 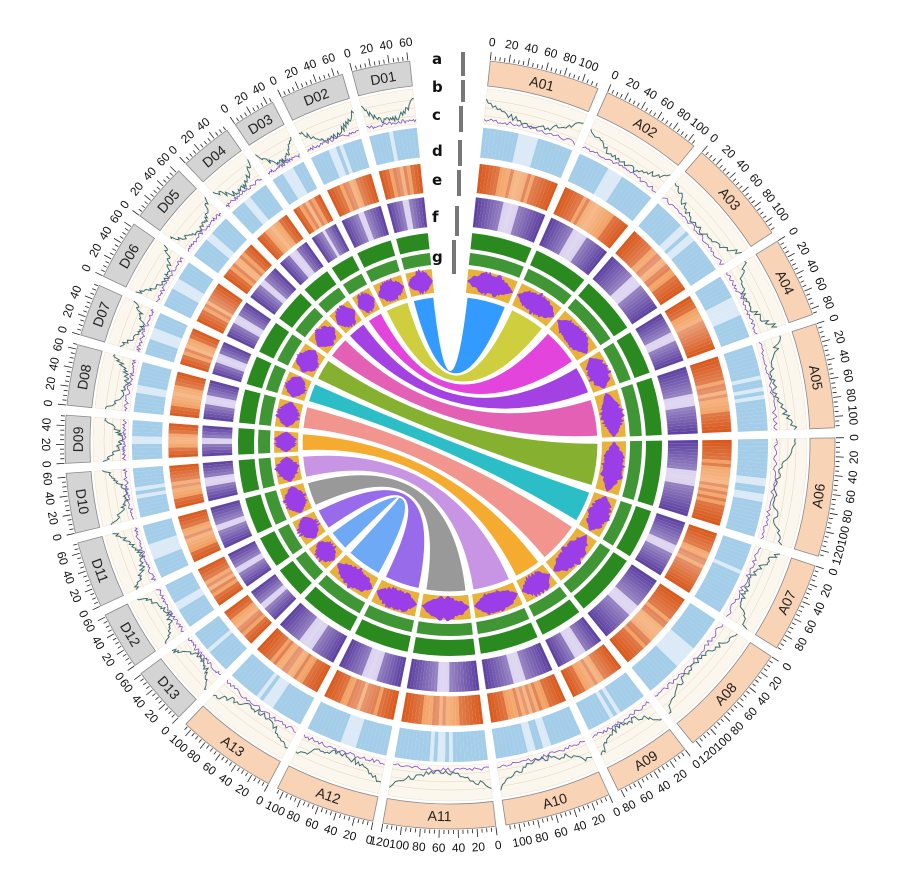 I want to click on hist-g-peaks, so click(x=325, y=552).